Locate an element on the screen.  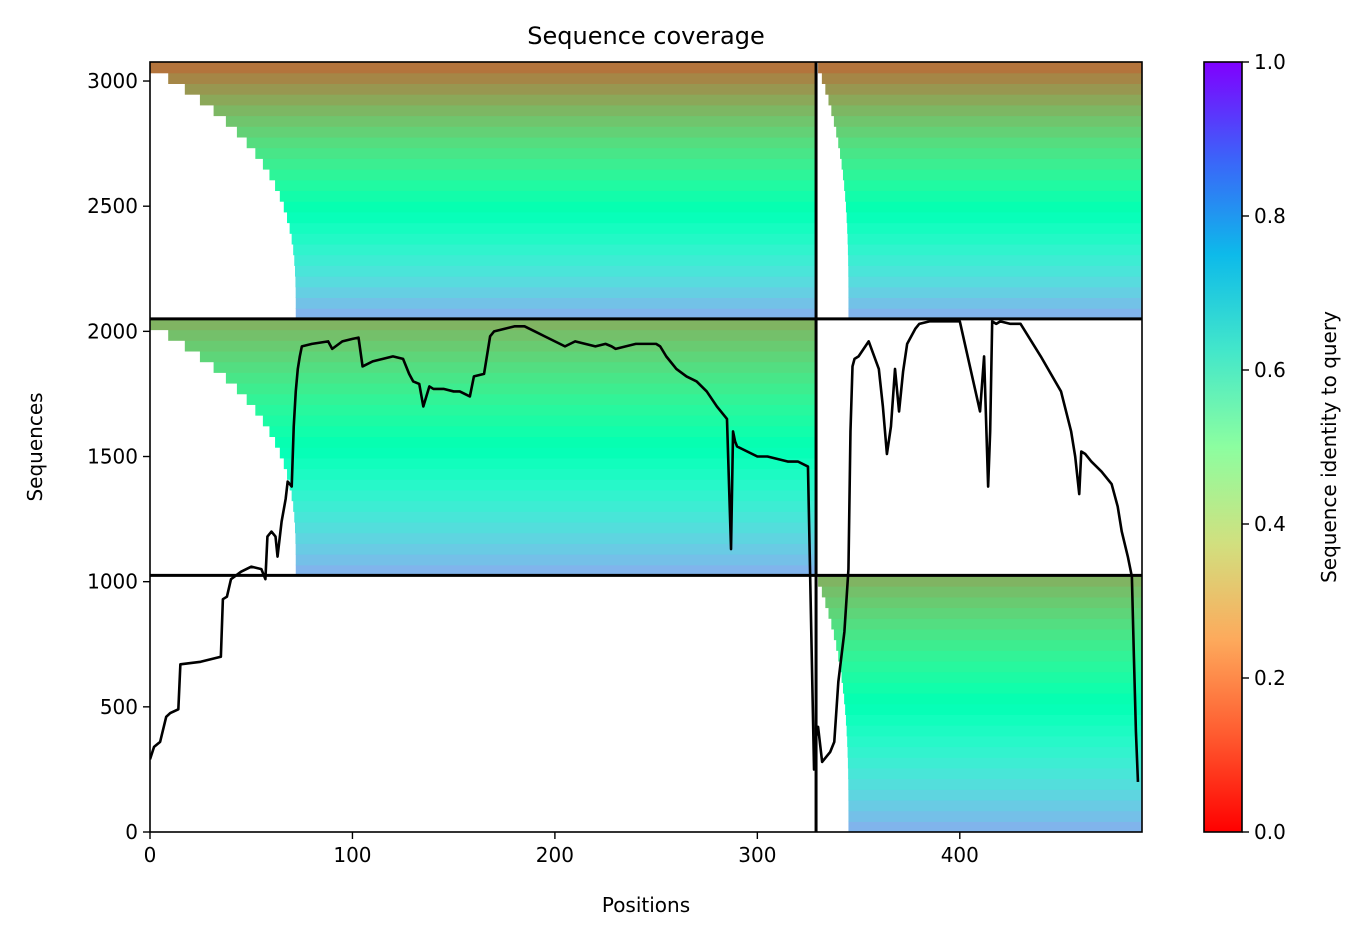
x-tick-label: 400 is located at coordinates (960, 855).